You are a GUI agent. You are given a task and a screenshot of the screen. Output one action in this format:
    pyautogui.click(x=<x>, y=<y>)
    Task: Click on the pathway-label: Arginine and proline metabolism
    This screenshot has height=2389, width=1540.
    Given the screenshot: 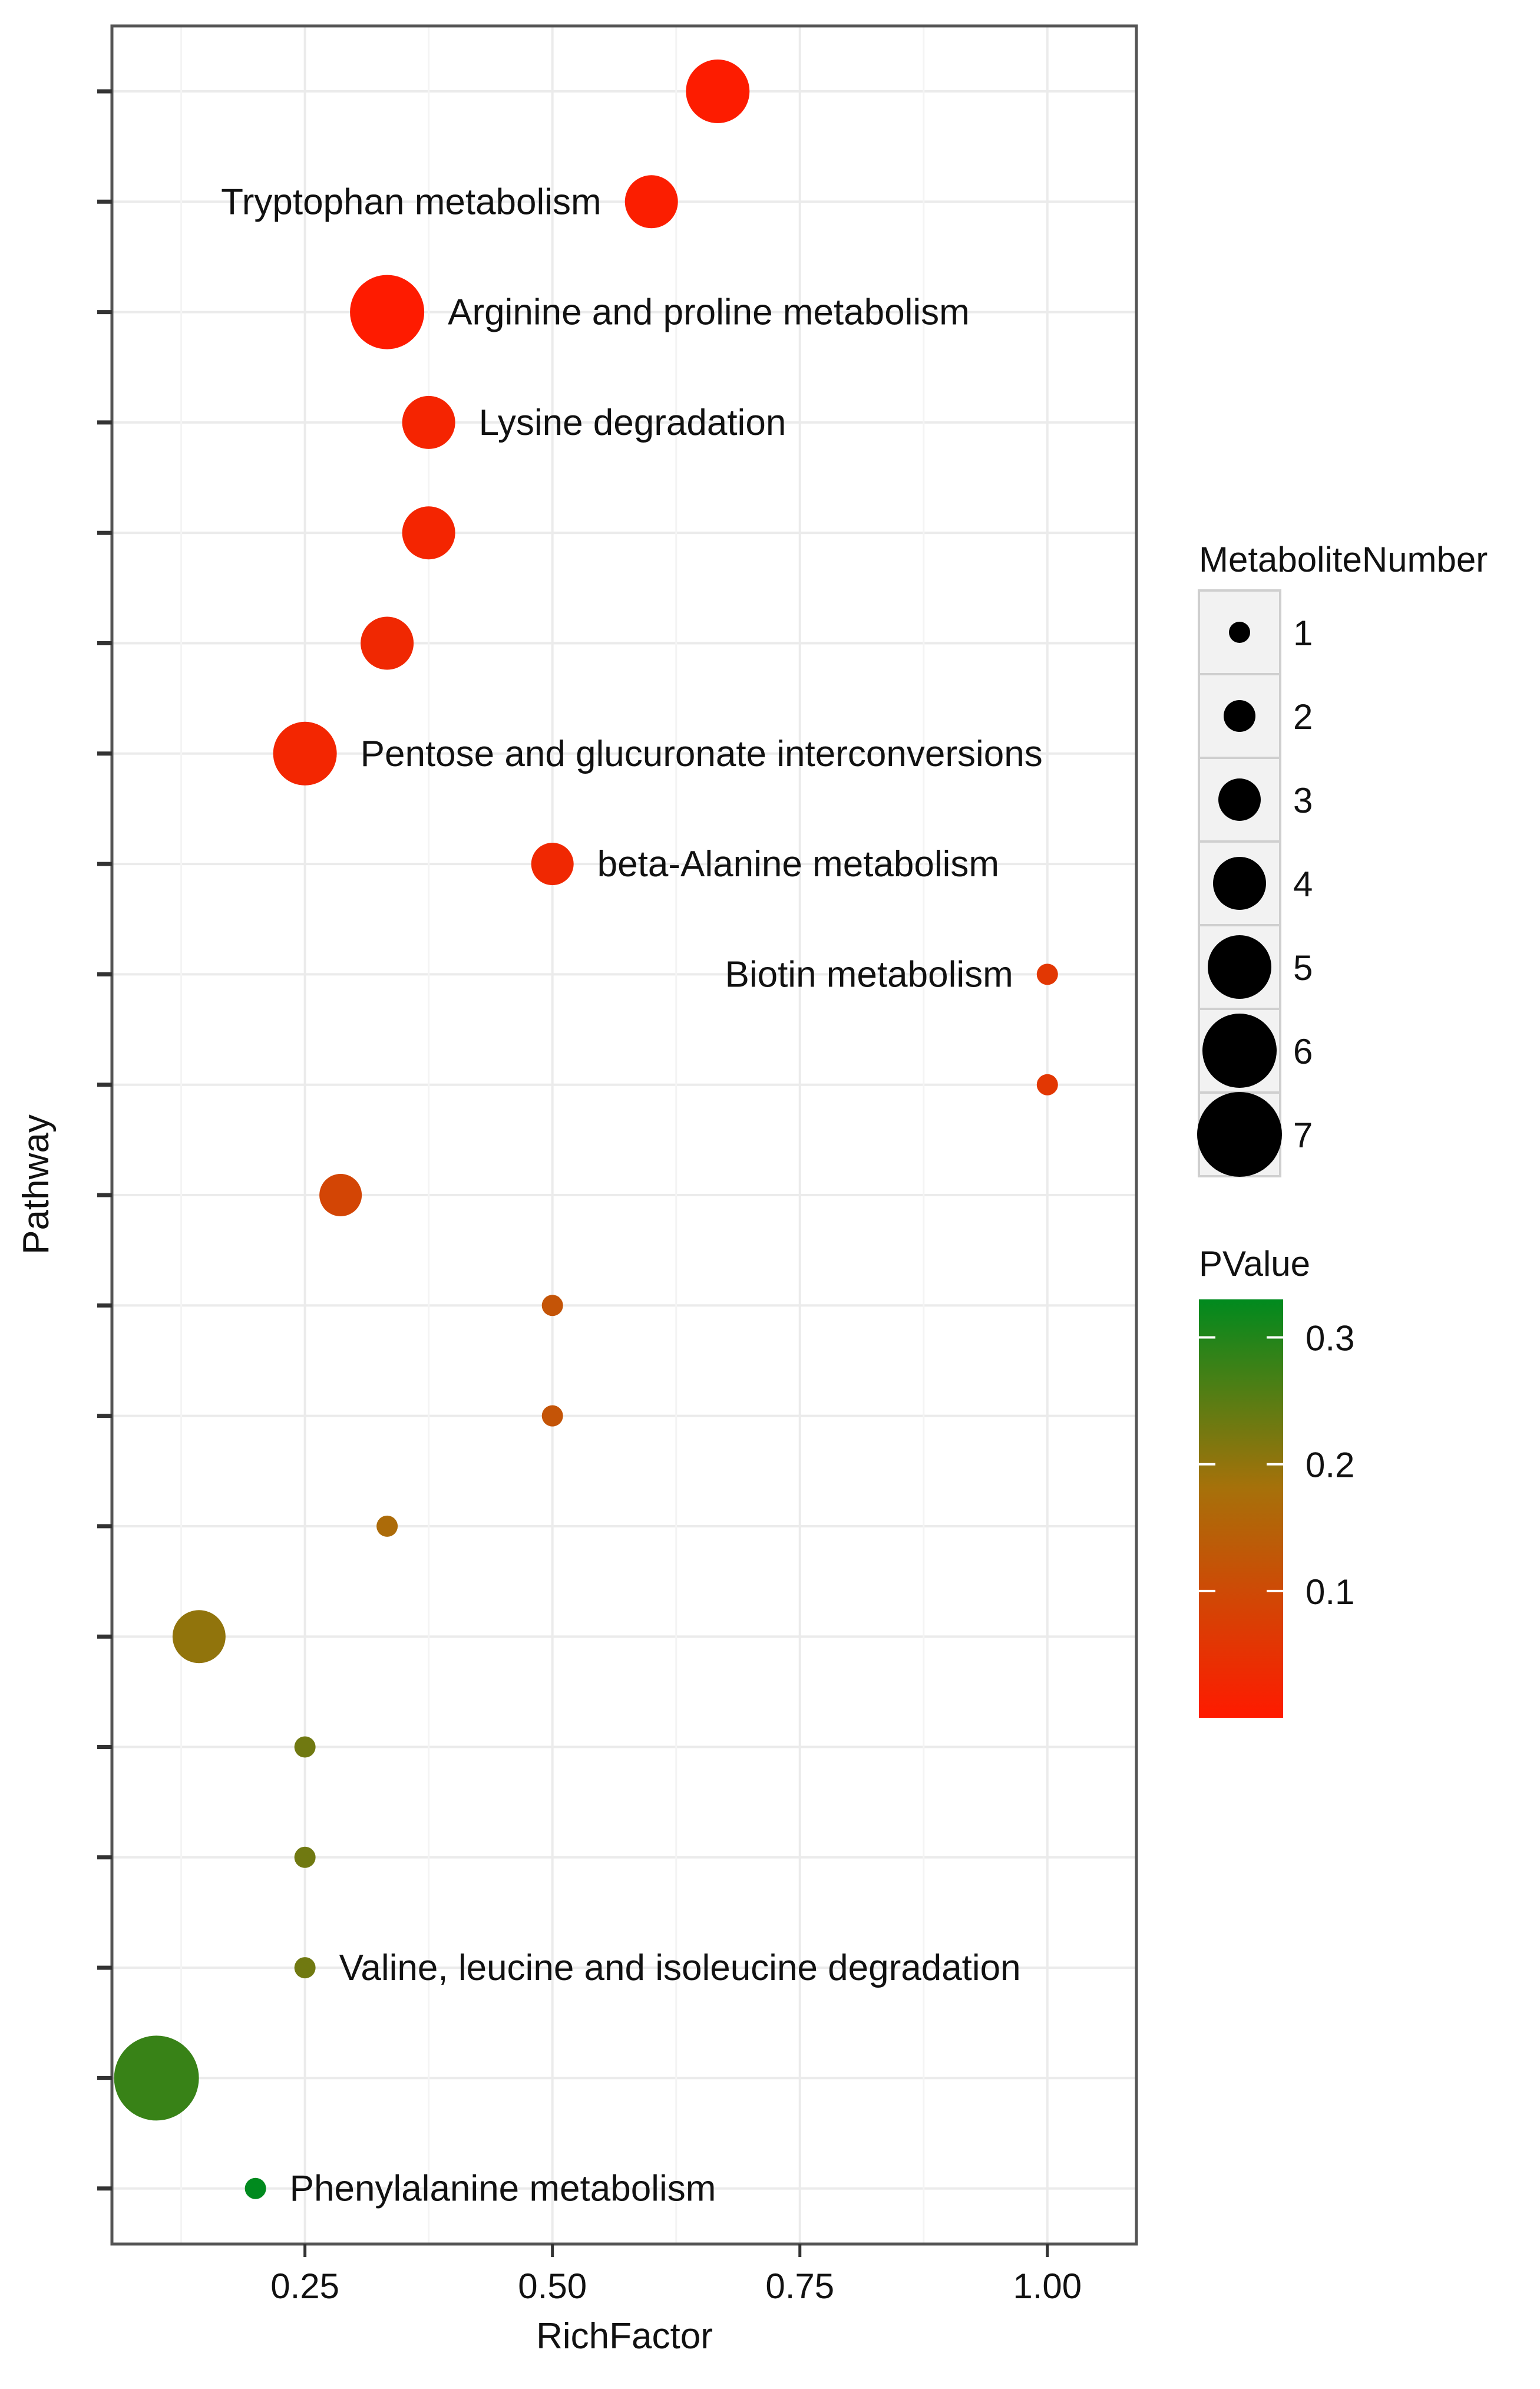 What is the action you would take?
    pyautogui.click(x=709, y=312)
    